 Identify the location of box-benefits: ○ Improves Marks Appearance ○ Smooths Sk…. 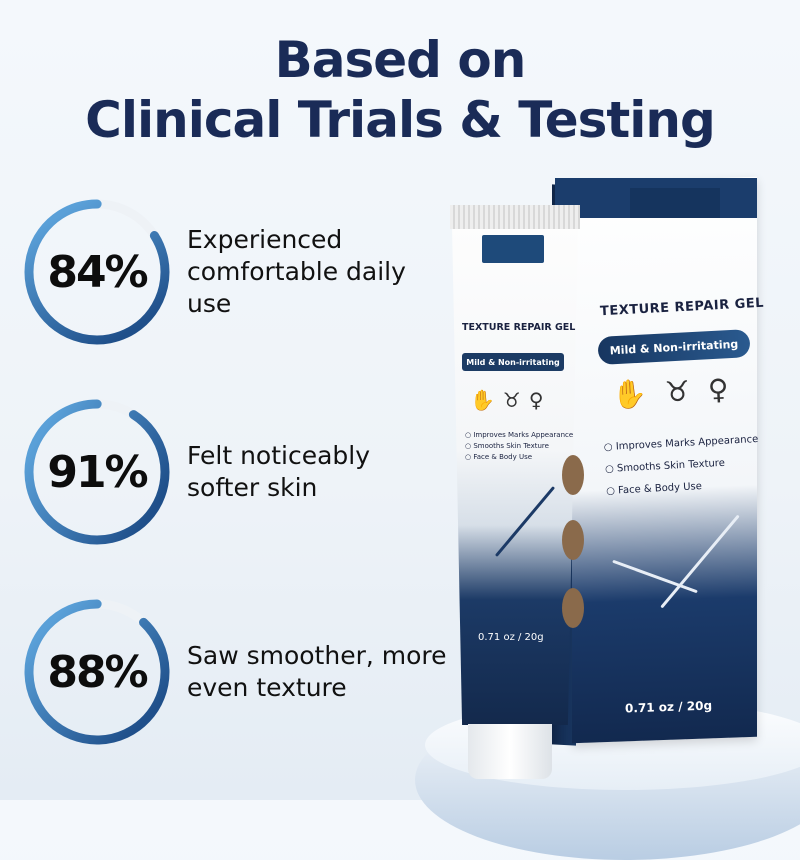
(682, 466).